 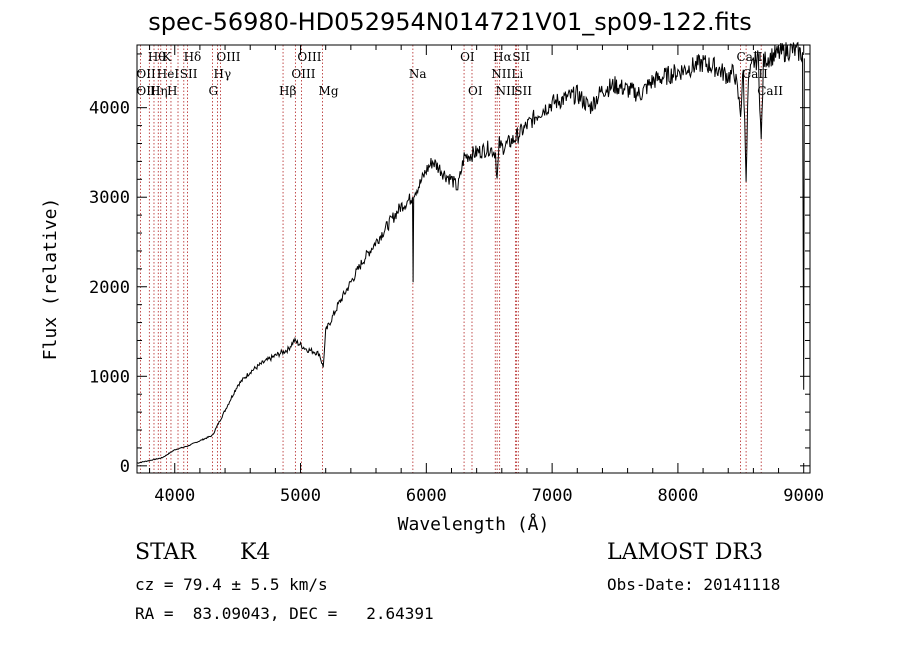 What do you see at coordinates (109, 198) in the screenshot?
I see `y-tick-label: 3000` at bounding box center [109, 198].